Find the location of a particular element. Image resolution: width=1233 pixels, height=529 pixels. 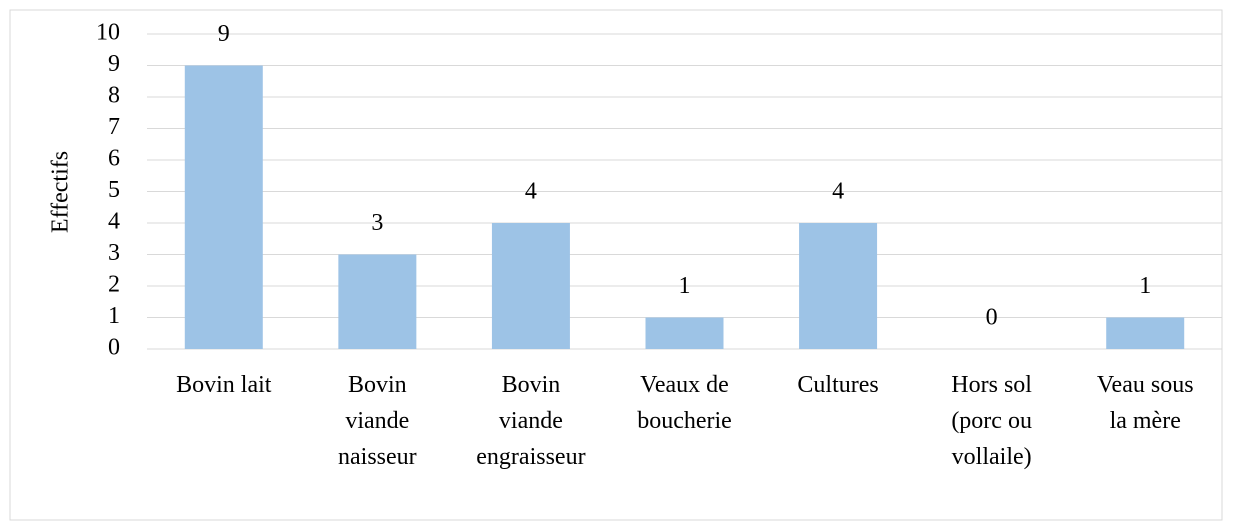

x-tick-label: Bovin lait is located at coordinates (224, 385).